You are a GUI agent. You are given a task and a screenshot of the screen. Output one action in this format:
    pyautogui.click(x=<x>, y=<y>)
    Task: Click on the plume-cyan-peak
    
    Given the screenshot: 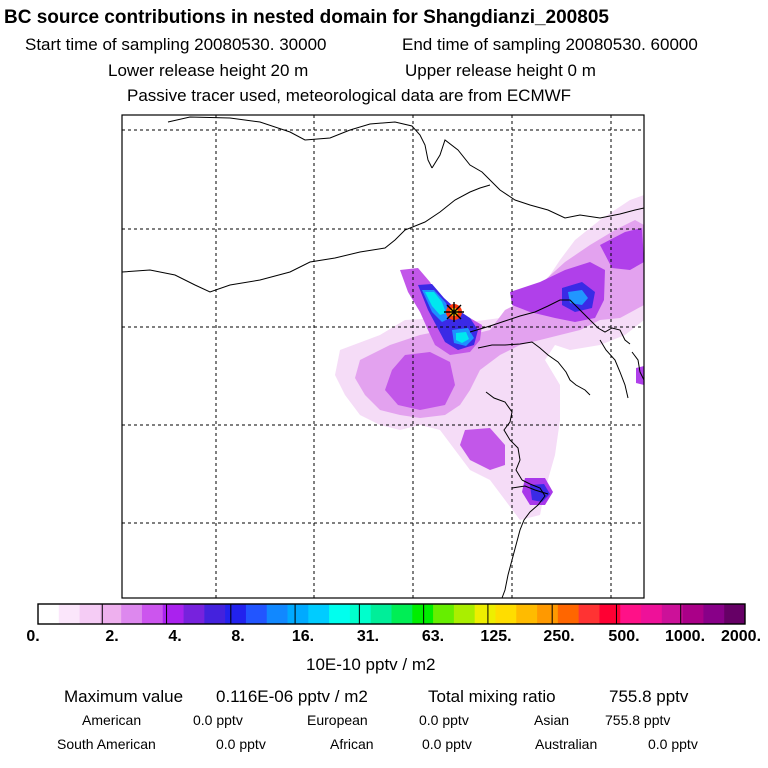 What is the action you would take?
    pyautogui.click(x=435, y=303)
    